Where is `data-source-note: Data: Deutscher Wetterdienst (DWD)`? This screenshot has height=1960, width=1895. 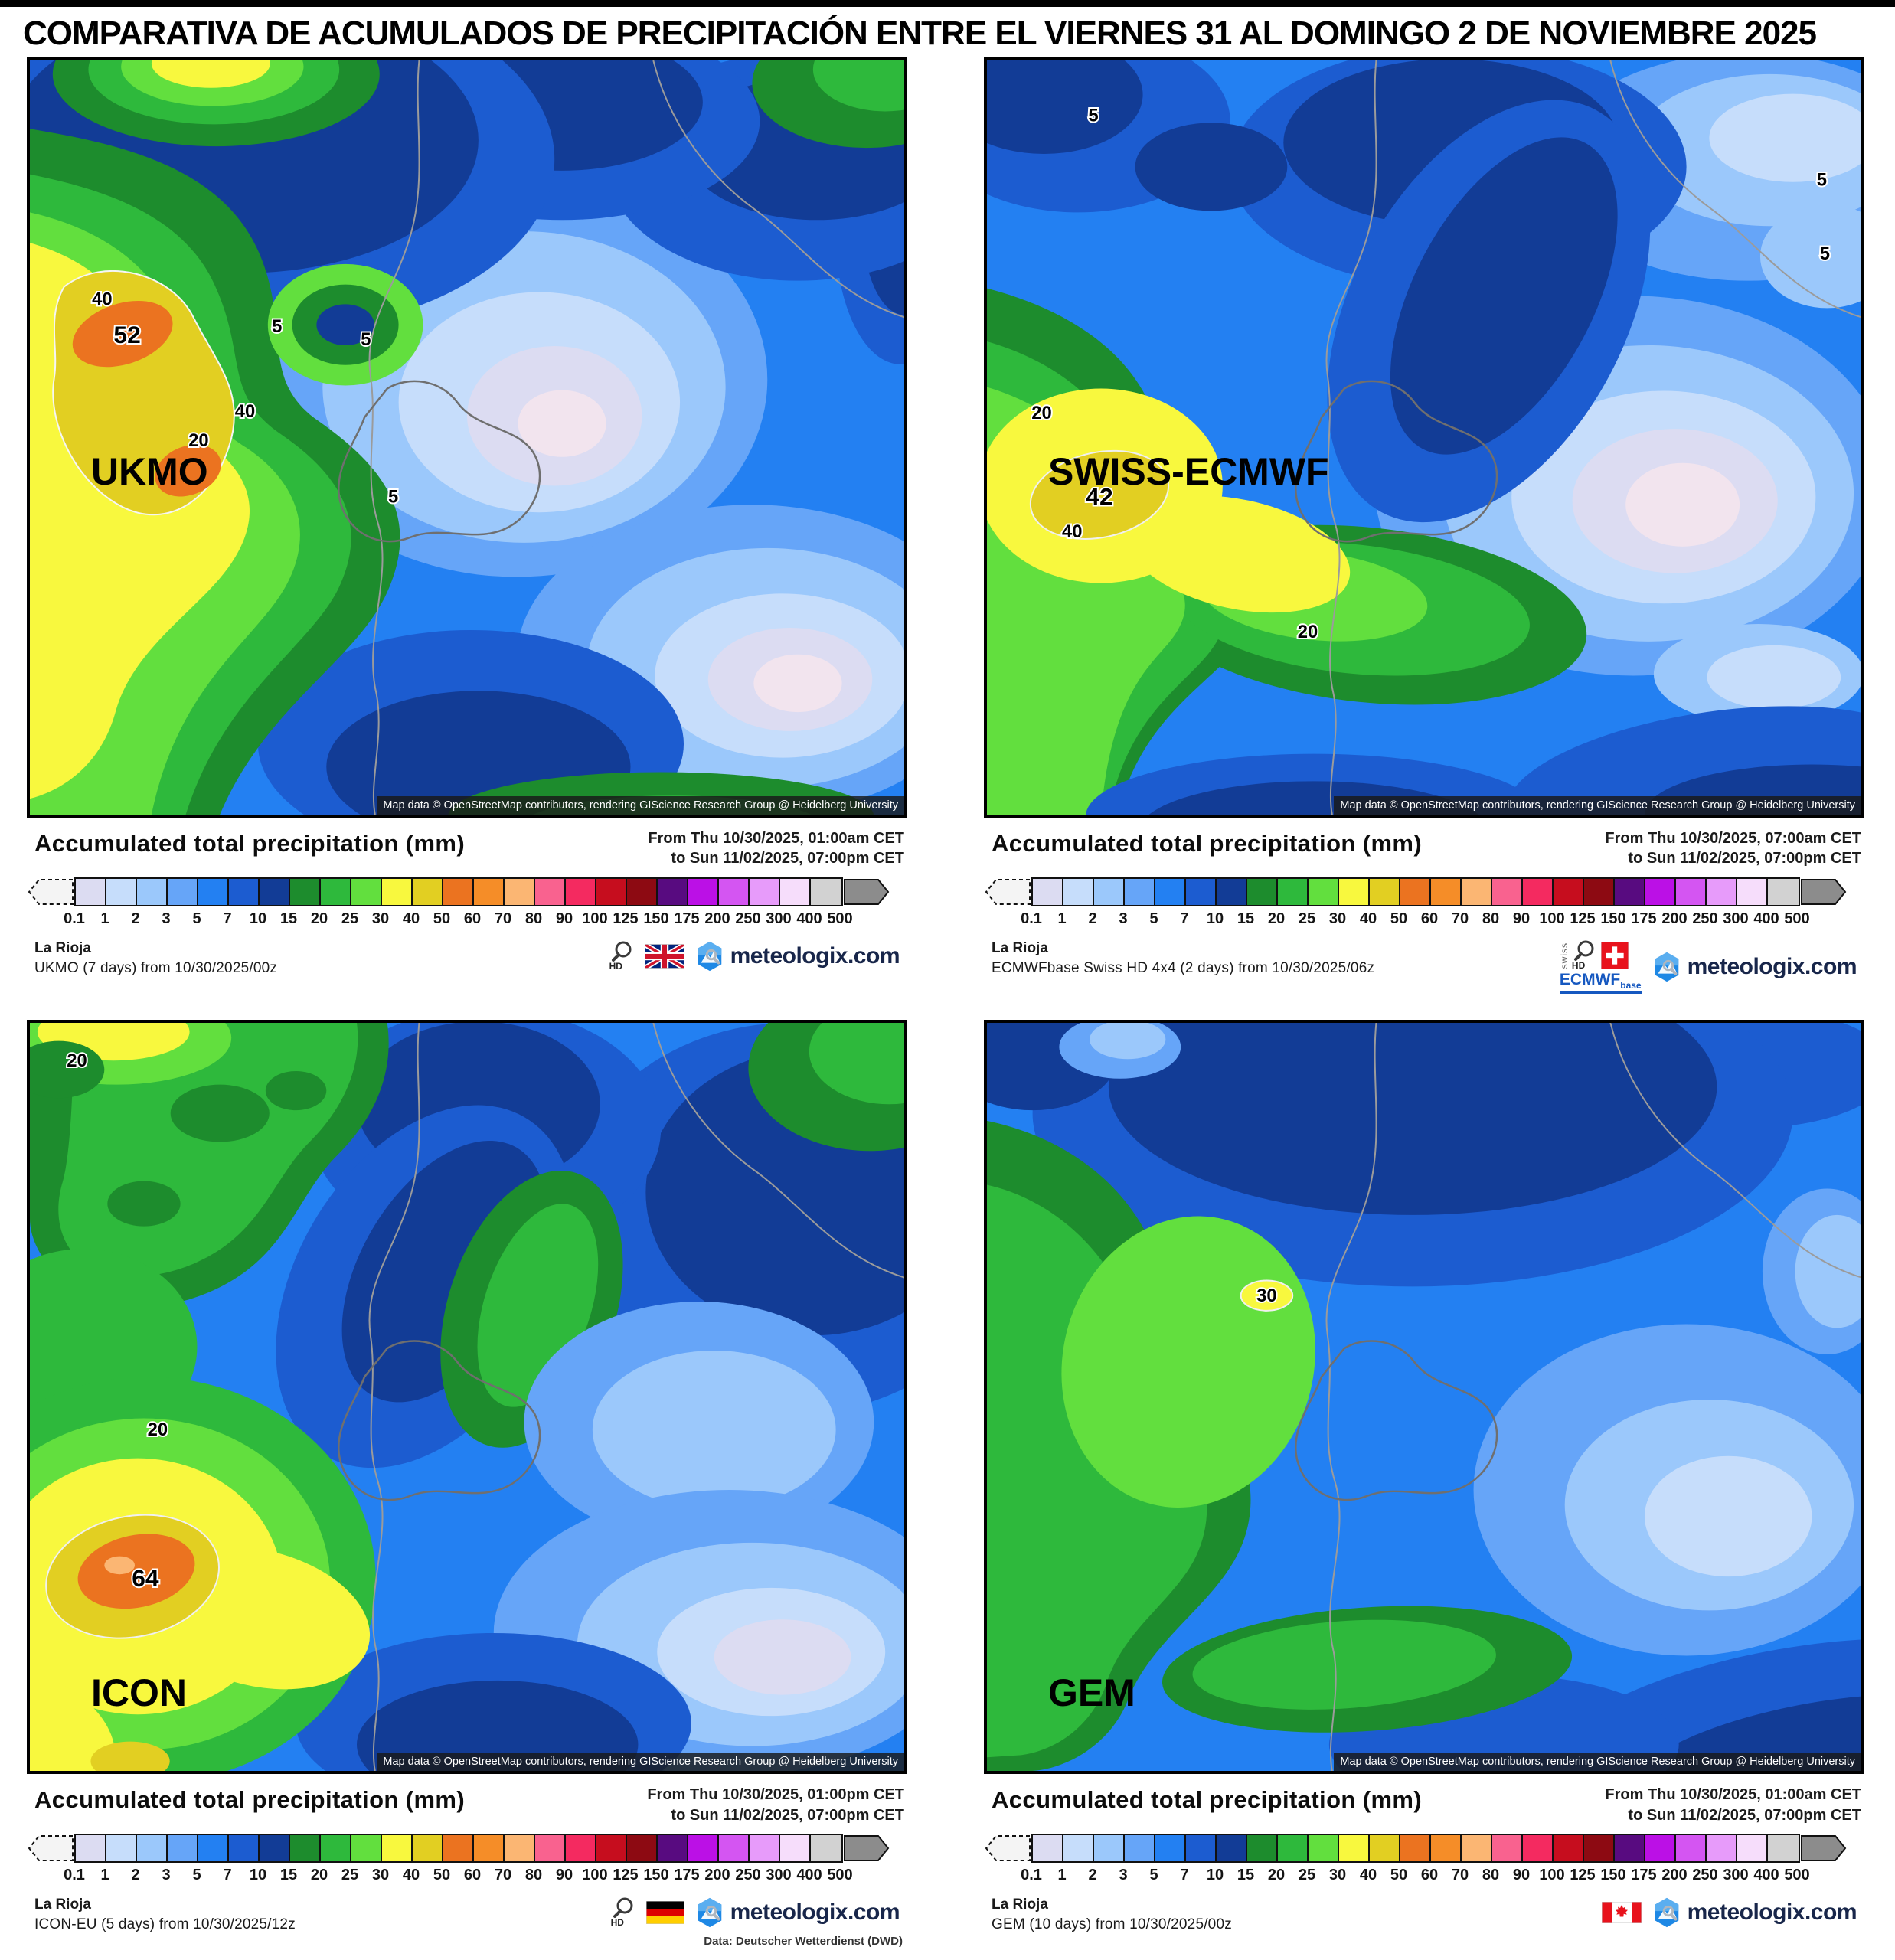
data-source-note: Data: Deutscher Wetterdienst (DWD) is located at coordinates (804, 1941).